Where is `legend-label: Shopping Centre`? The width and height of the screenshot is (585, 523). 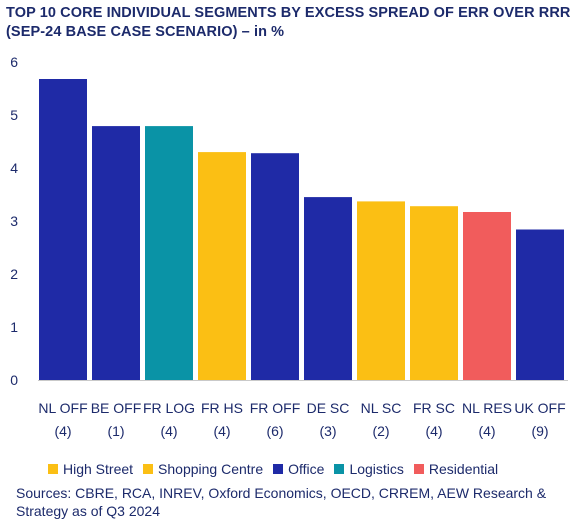 legend-label: Shopping Centre is located at coordinates (211, 469).